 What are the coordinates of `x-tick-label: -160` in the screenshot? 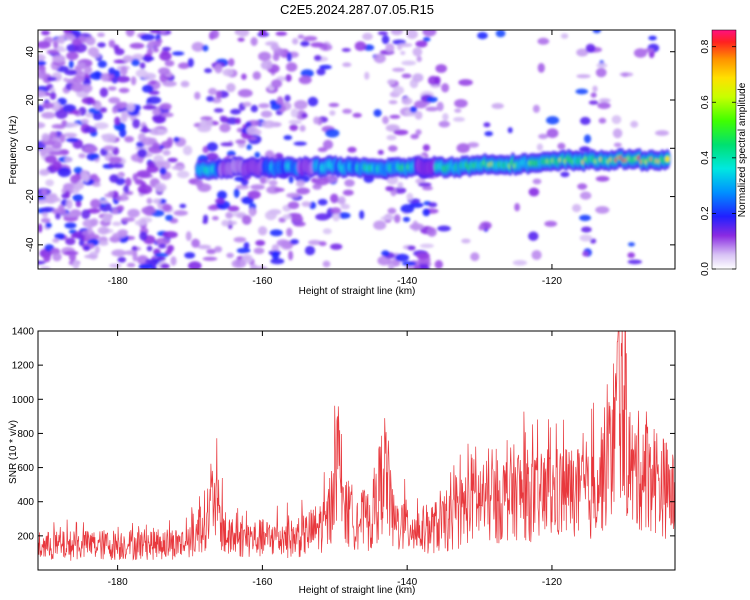 It's located at (262, 582).